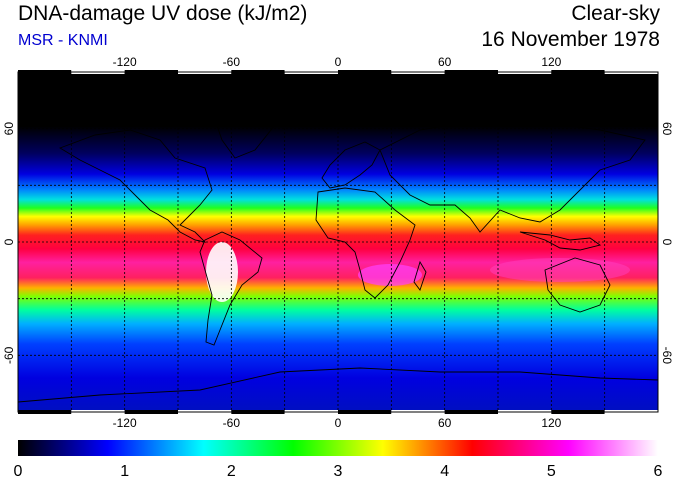 This screenshot has width=678, height=480. I want to click on colorbar-tick-label: 4, so click(444, 471).